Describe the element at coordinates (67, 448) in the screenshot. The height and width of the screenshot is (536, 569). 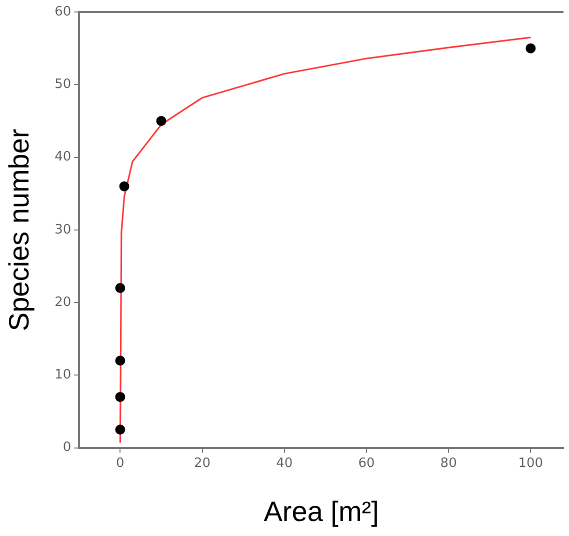
I see `y-tick-label: 0` at that location.